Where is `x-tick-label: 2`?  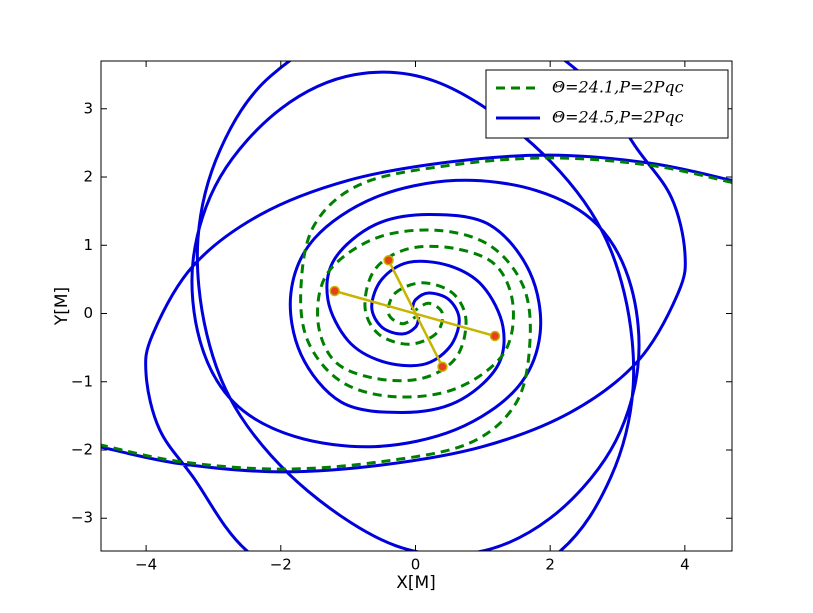 x-tick-label: 2 is located at coordinates (550, 565).